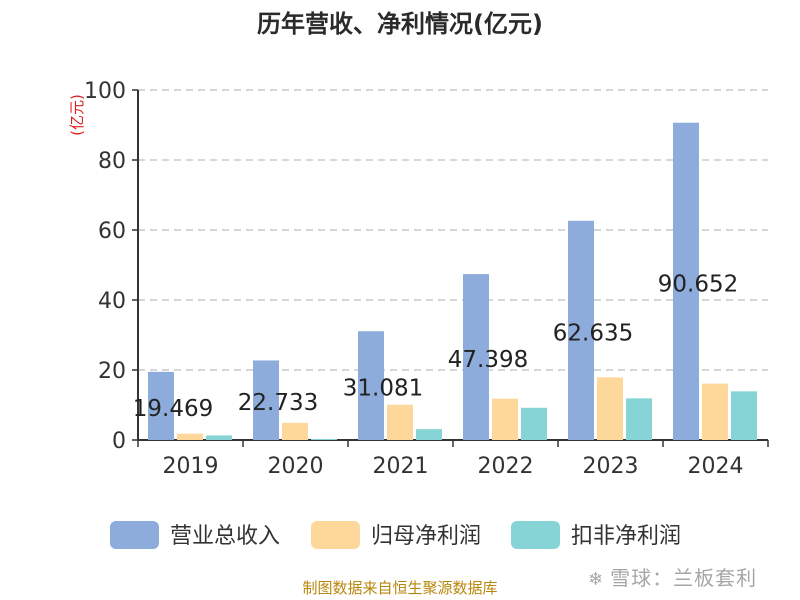 This screenshot has height=600, width=800. I want to click on data-label: 47.398, so click(488, 360).